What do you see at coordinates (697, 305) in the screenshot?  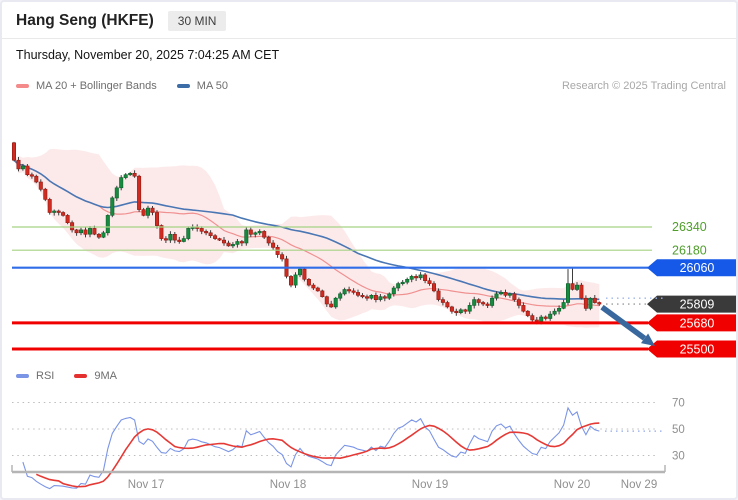 I see `price-tag-label-25809: 25809` at bounding box center [697, 305].